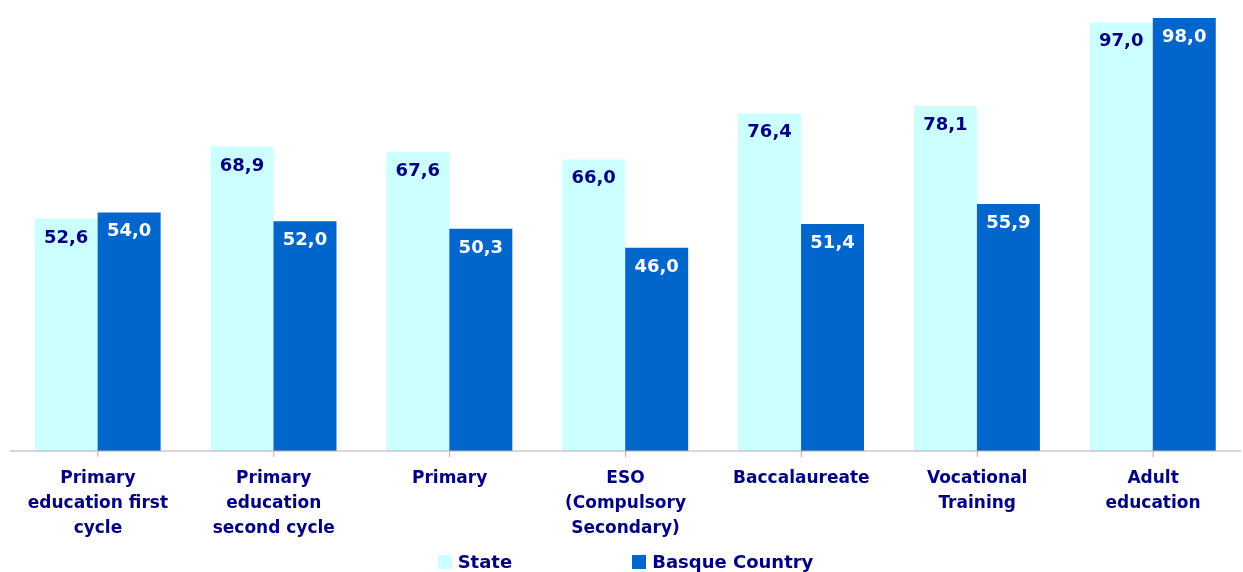  Describe the element at coordinates (1008, 222) in the screenshot. I see `data-label: 55,9` at that location.